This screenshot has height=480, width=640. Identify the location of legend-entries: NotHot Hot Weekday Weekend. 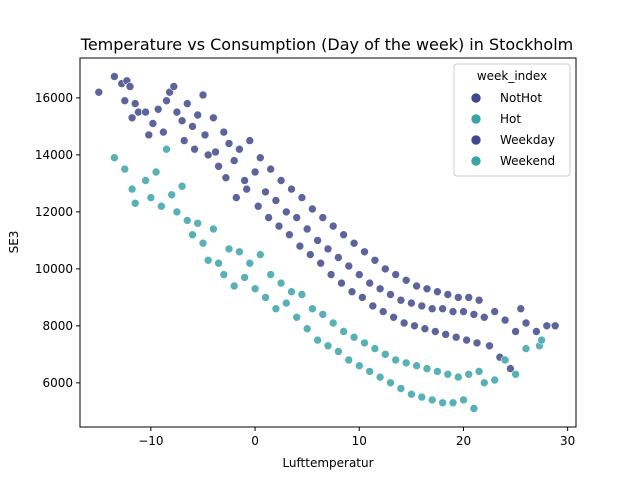
(512, 129).